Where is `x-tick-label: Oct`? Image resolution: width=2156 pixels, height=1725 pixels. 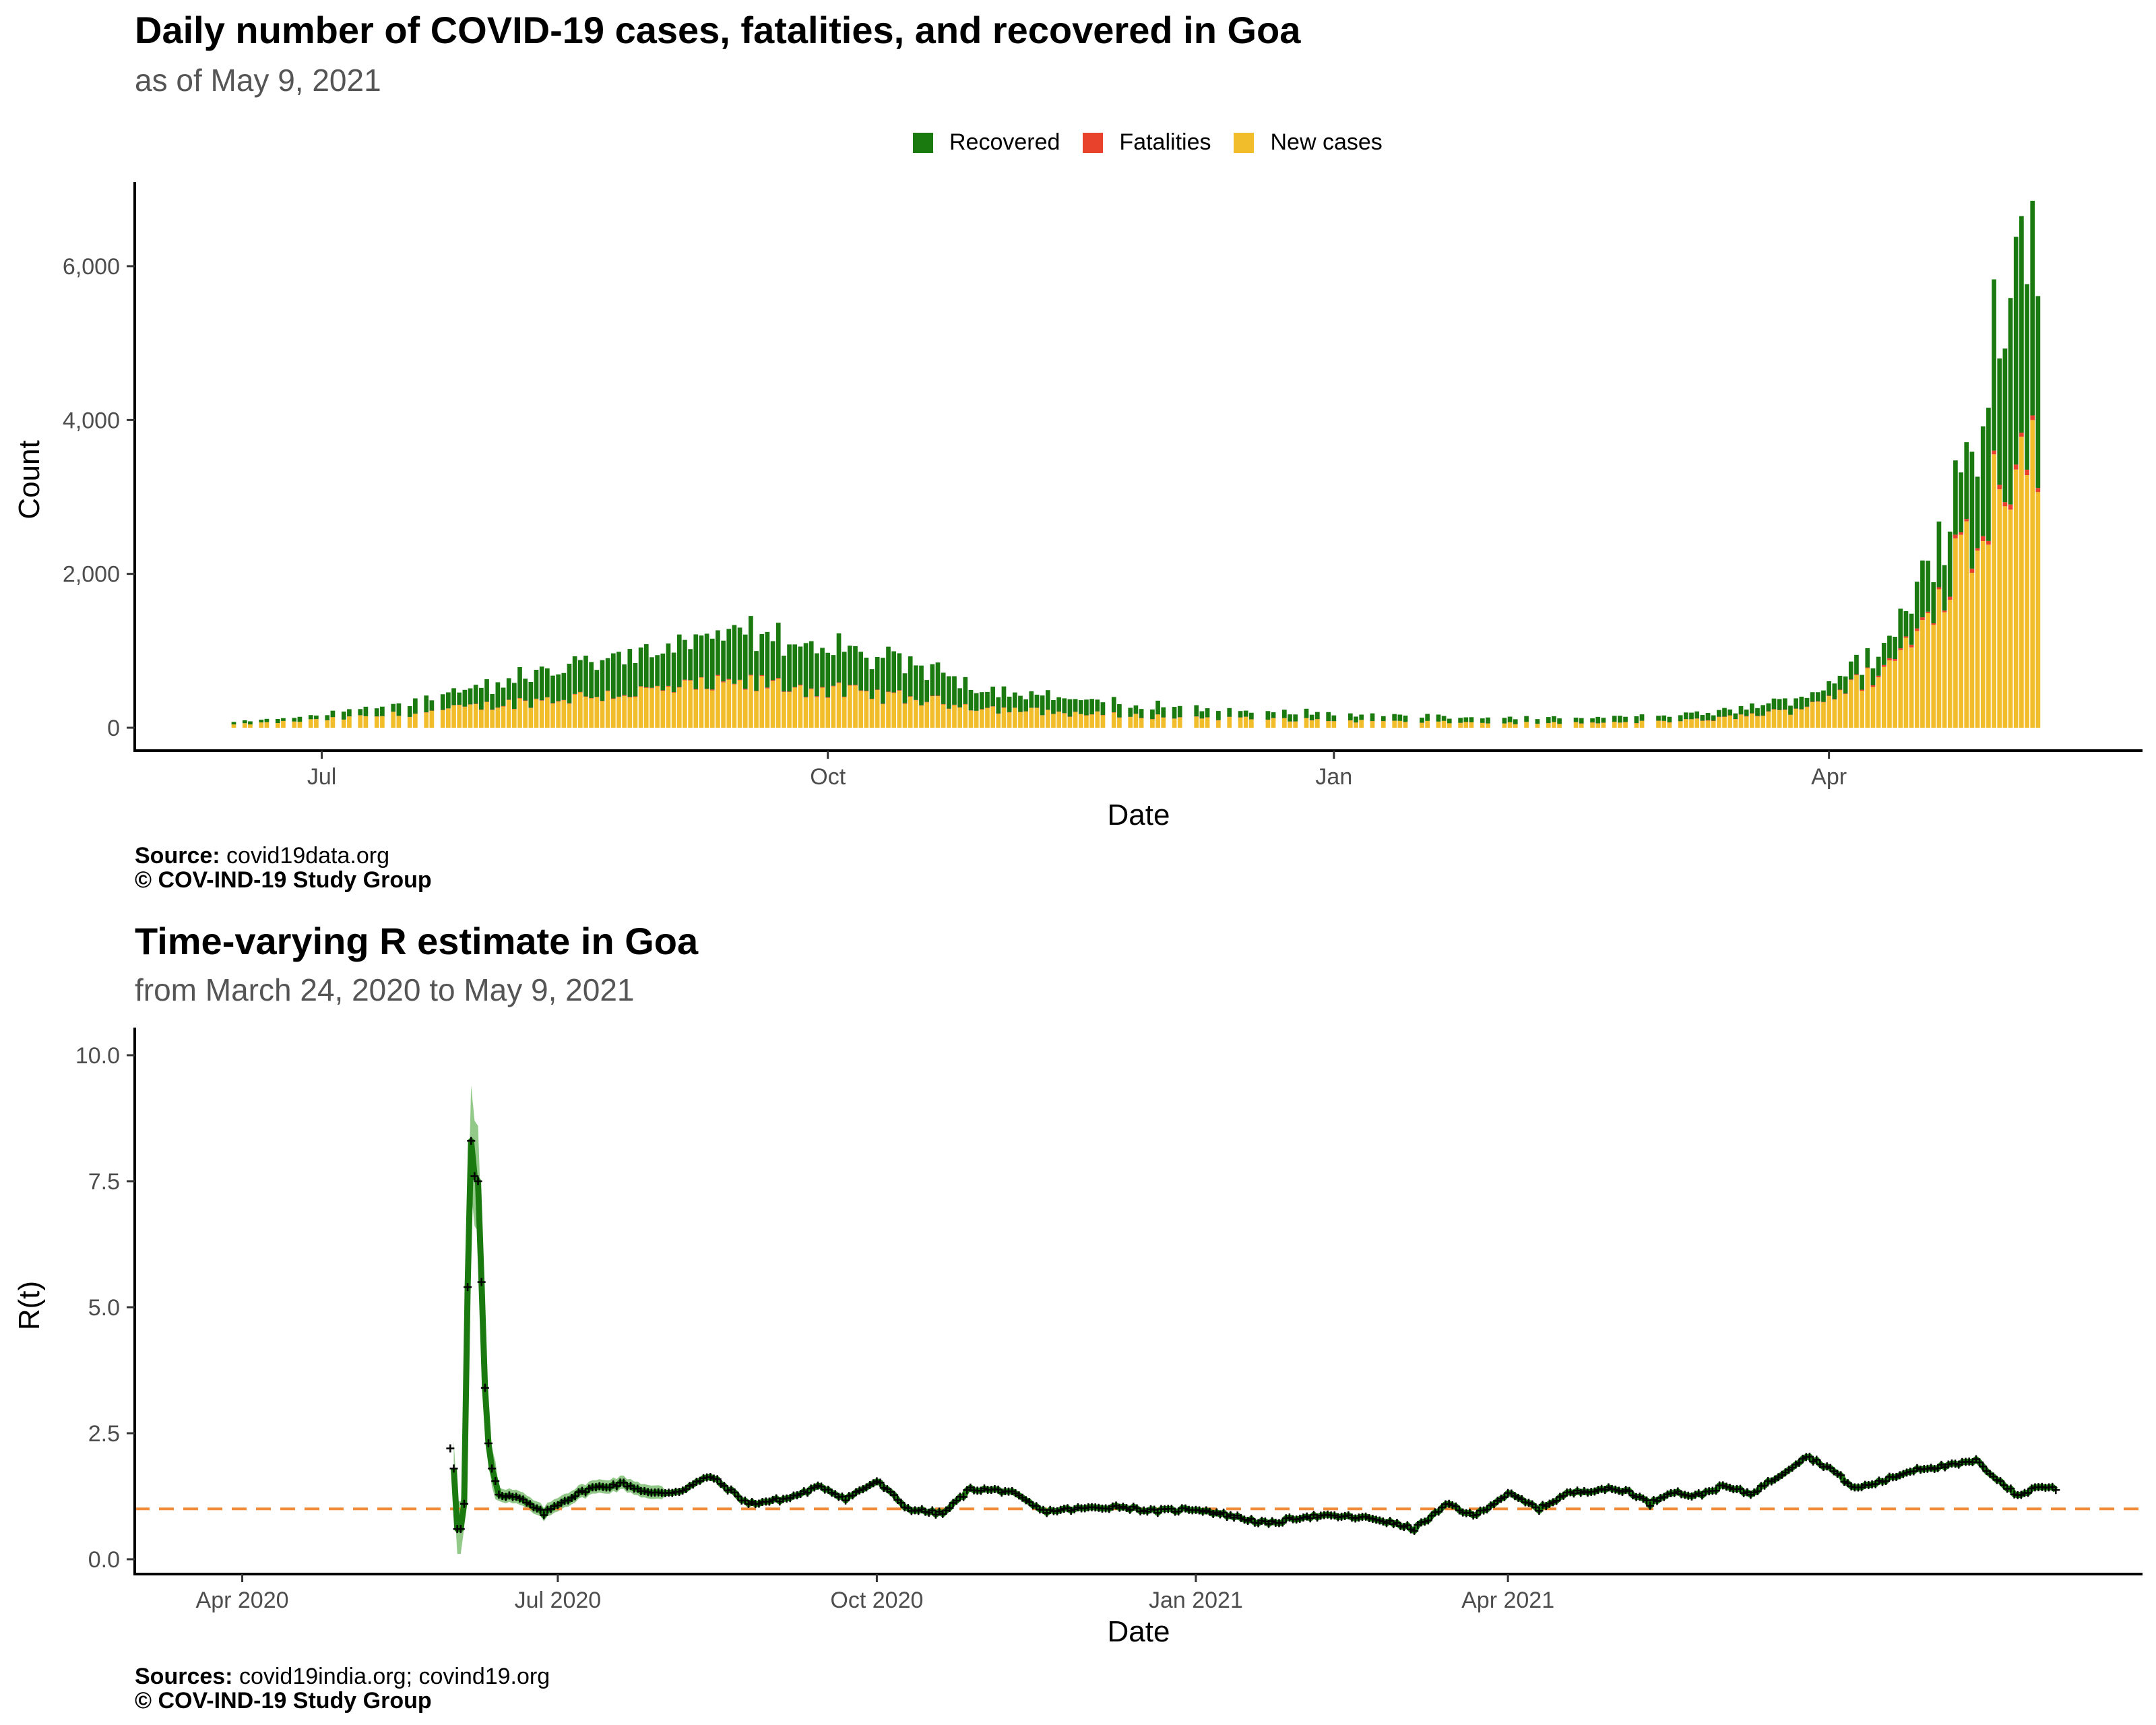
x-tick-label: Oct is located at coordinates (828, 777).